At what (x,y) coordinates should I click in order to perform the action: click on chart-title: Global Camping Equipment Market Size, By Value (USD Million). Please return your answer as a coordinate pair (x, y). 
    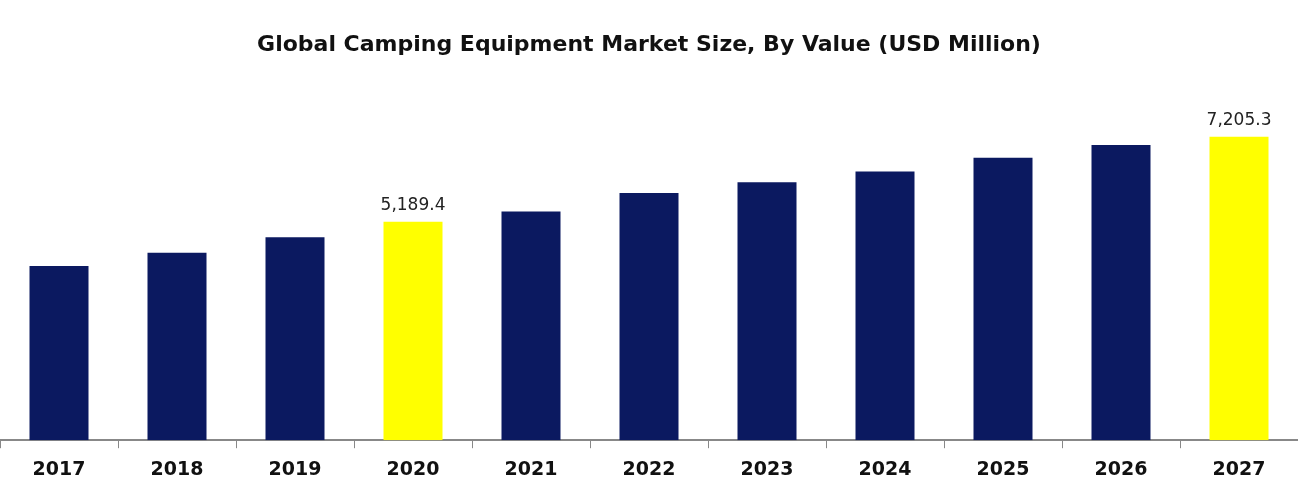
    Looking at the image, I should click on (649, 43).